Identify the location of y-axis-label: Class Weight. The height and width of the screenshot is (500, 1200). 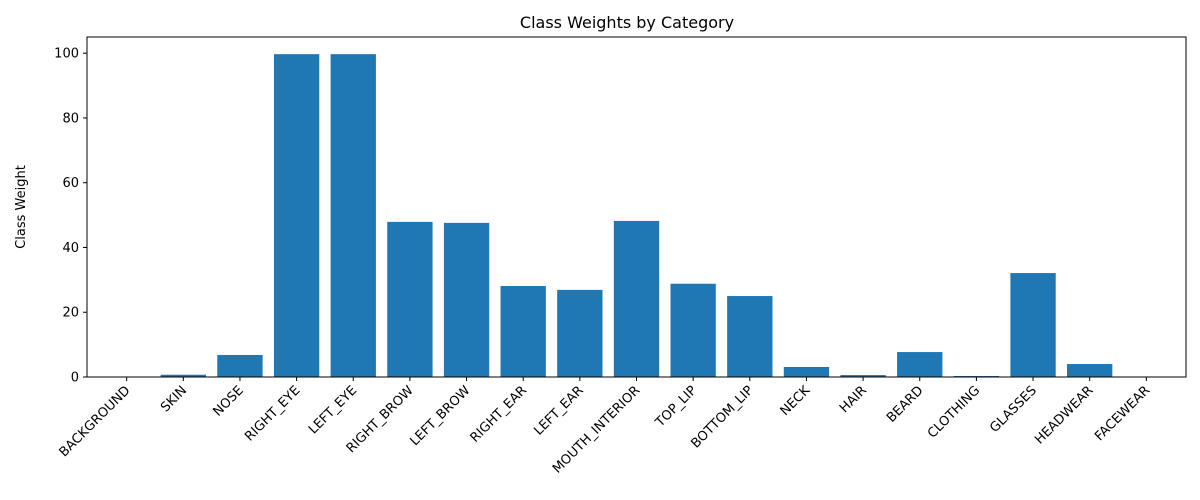
(21, 207).